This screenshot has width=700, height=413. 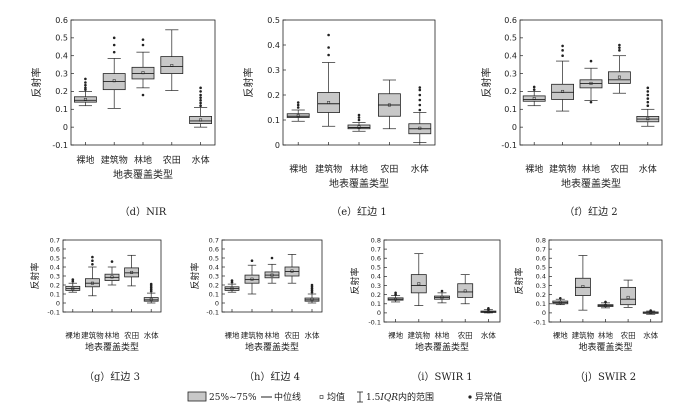 I want to click on legend-mean-label: 均值, so click(x=336, y=397).